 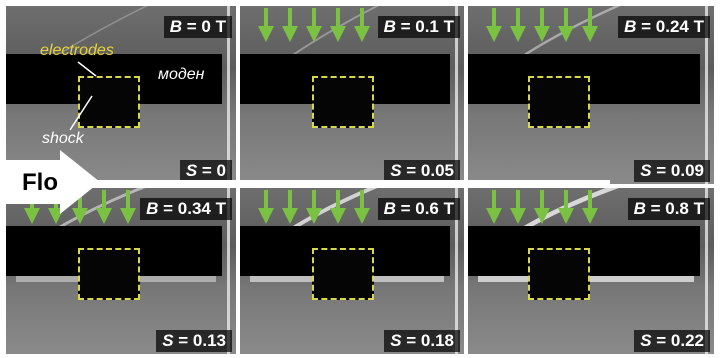 I want to click on electrodes-annotation: electrodes, so click(x=77, y=50).